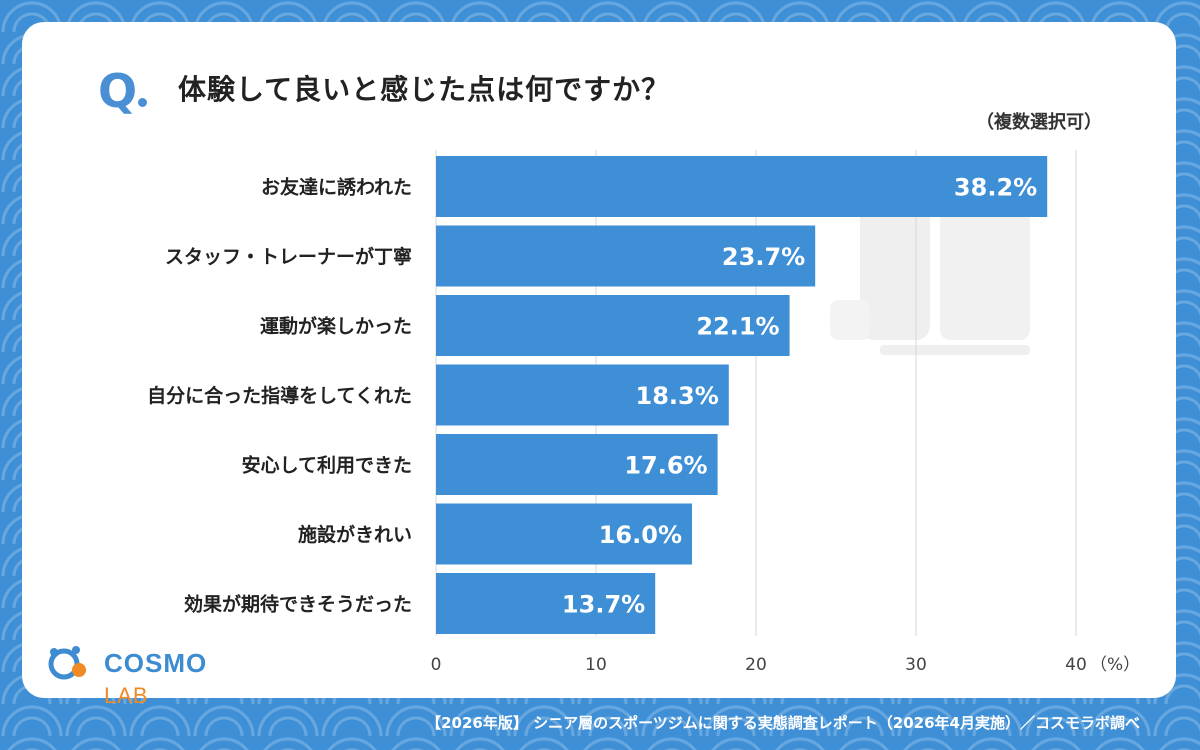 The width and height of the screenshot is (1200, 750). I want to click on question-mark-icon: Q, so click(118, 91).